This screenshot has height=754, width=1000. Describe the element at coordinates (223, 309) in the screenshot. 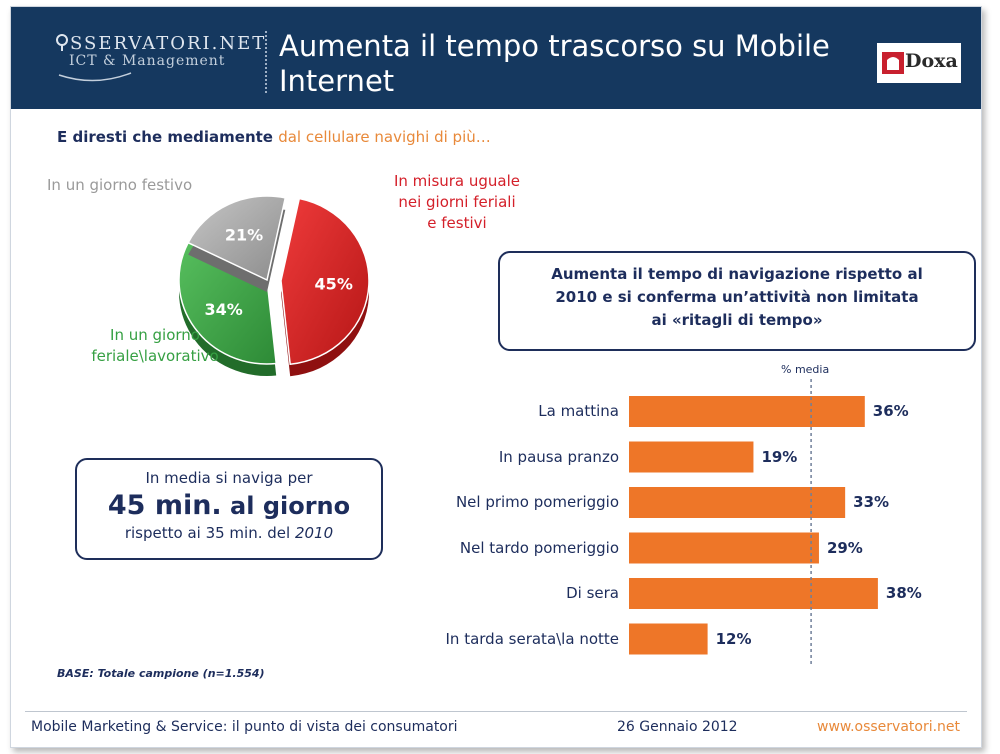

I see `pie-slice-feriale-value: 34%` at that location.